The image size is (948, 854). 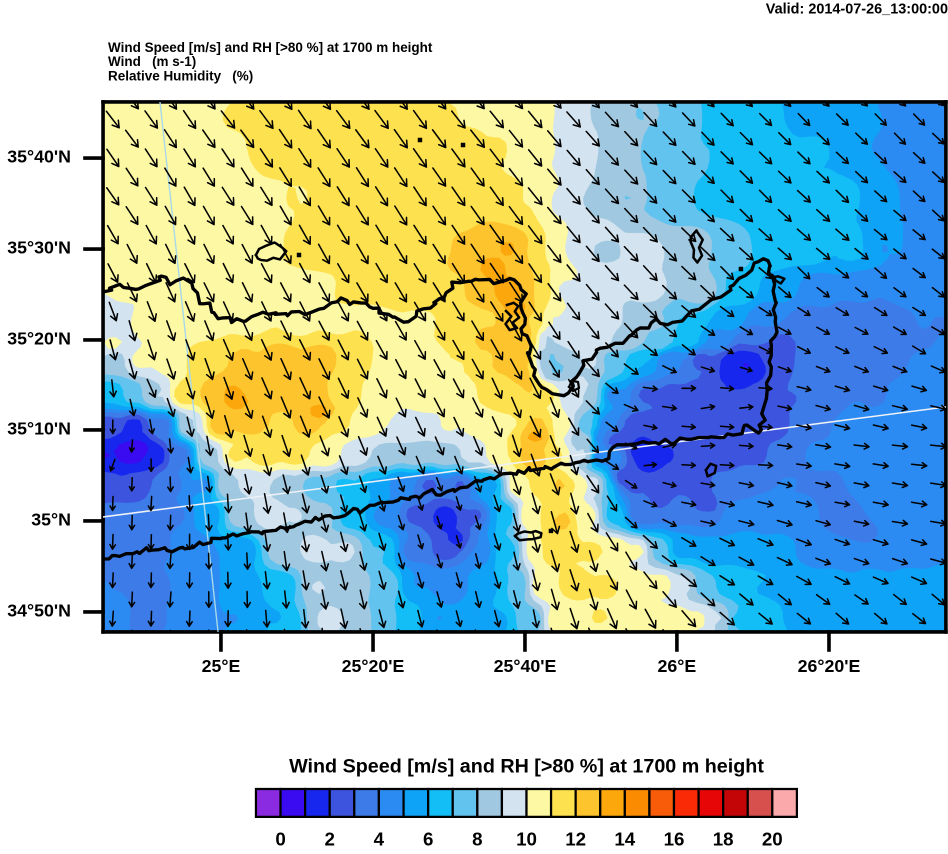 I want to click on svg-text: 20, so click(x=772, y=839).